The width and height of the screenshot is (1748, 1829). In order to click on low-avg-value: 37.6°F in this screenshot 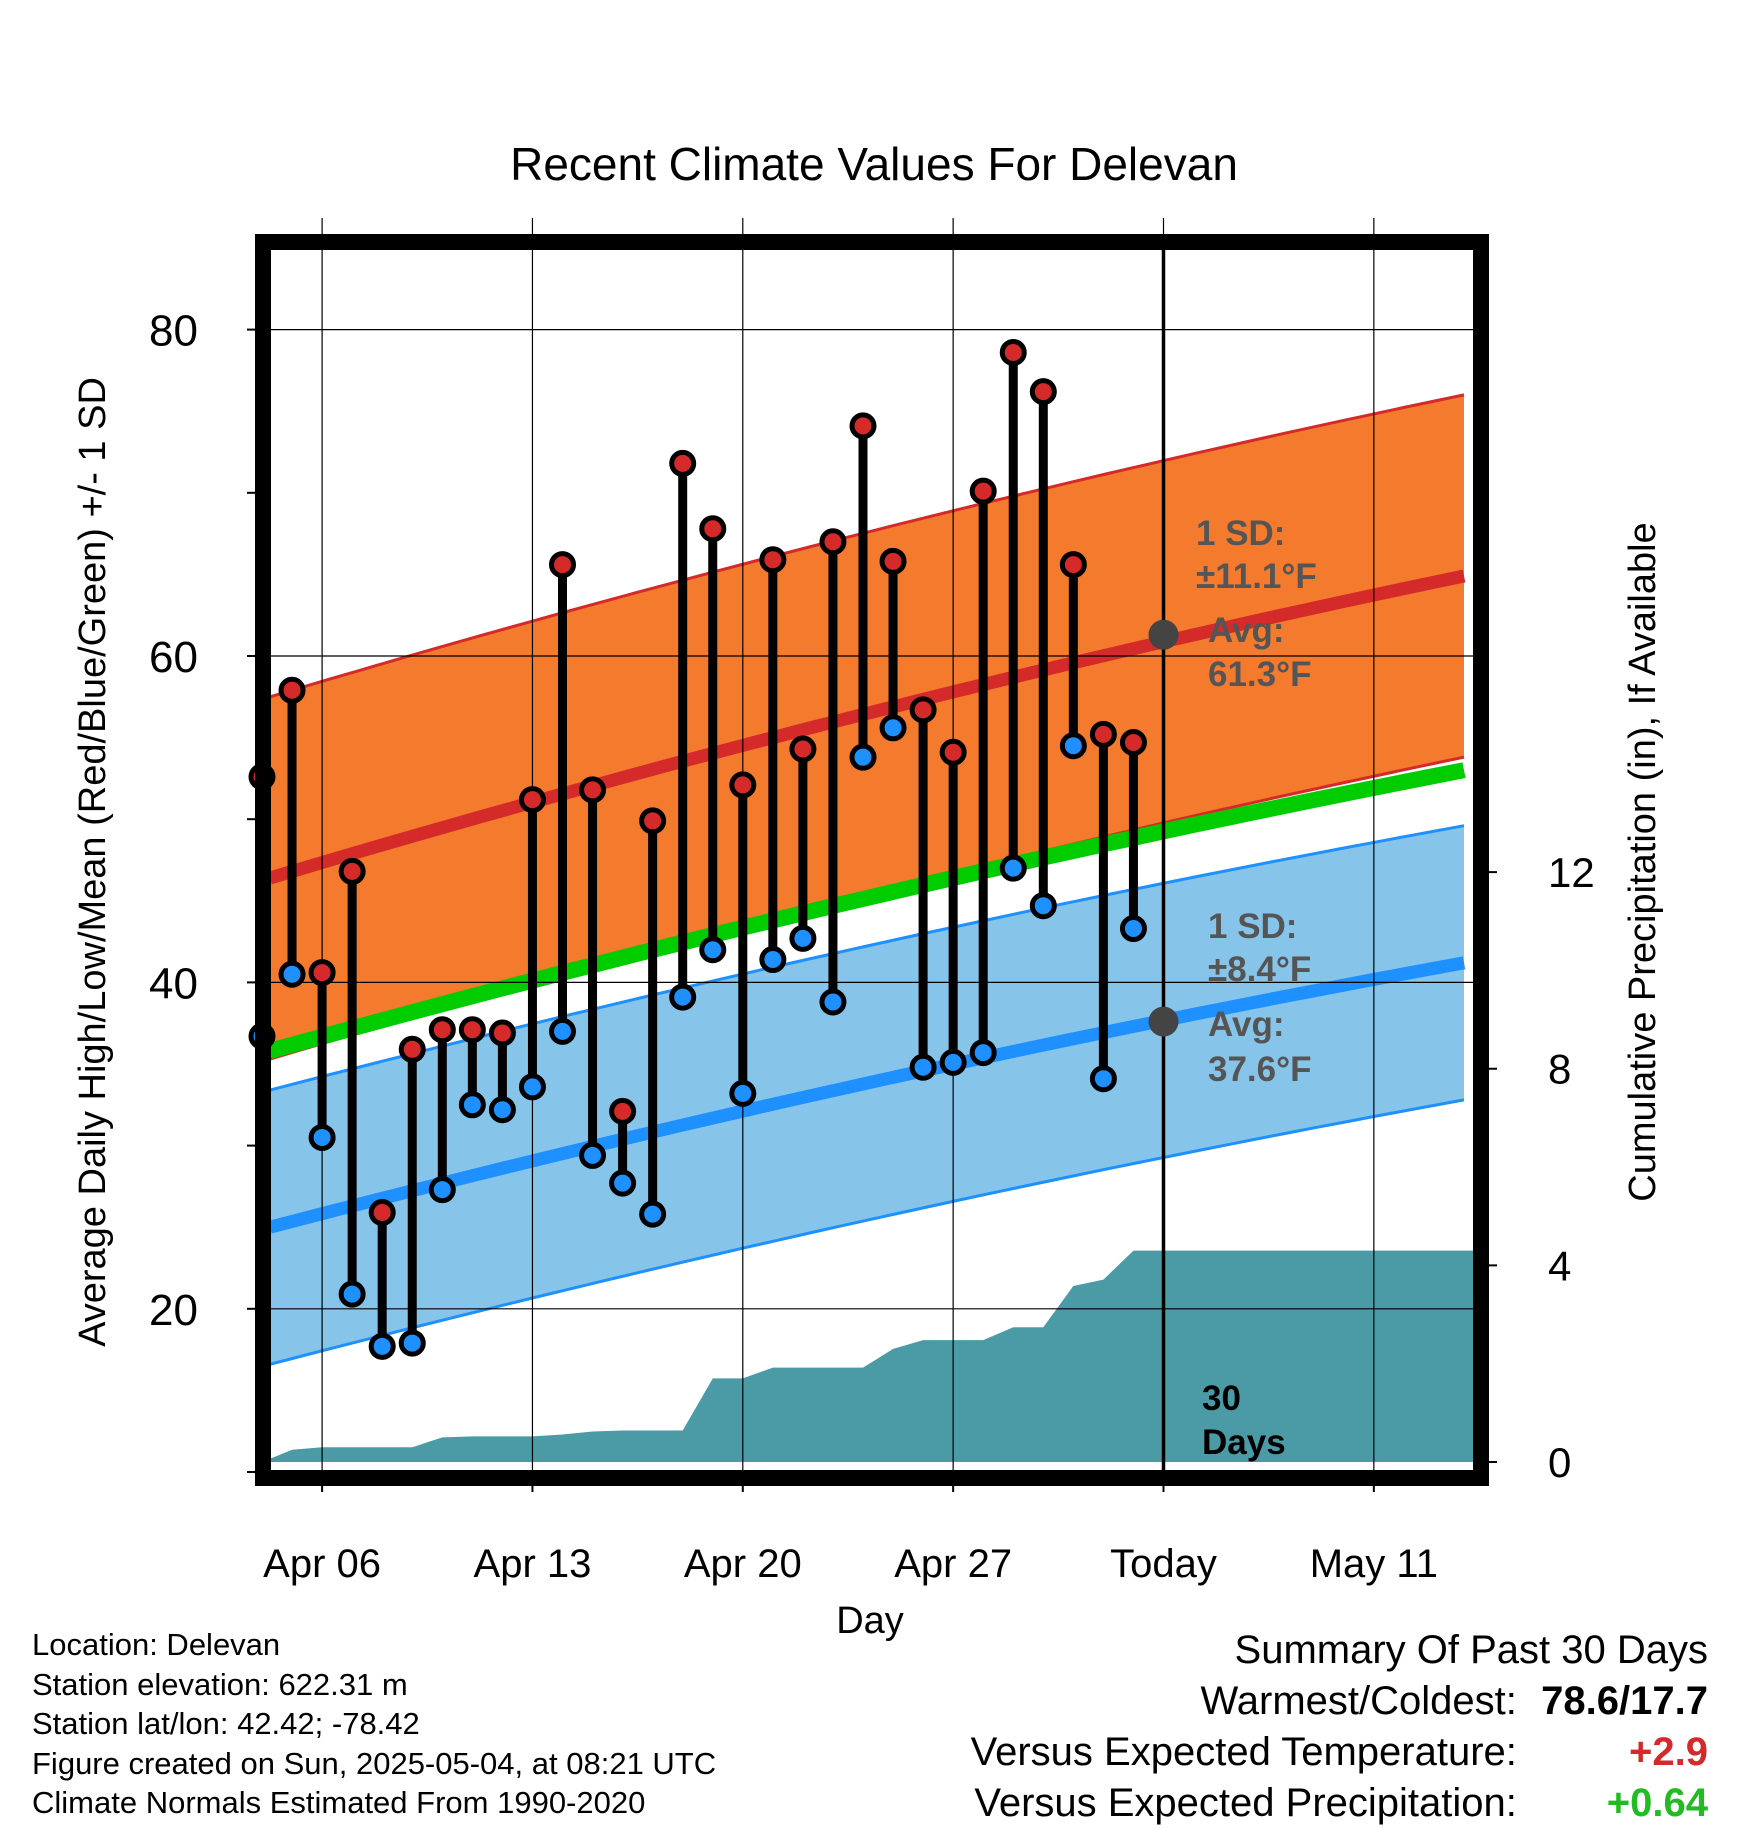, I will do `click(1260, 1069)`.